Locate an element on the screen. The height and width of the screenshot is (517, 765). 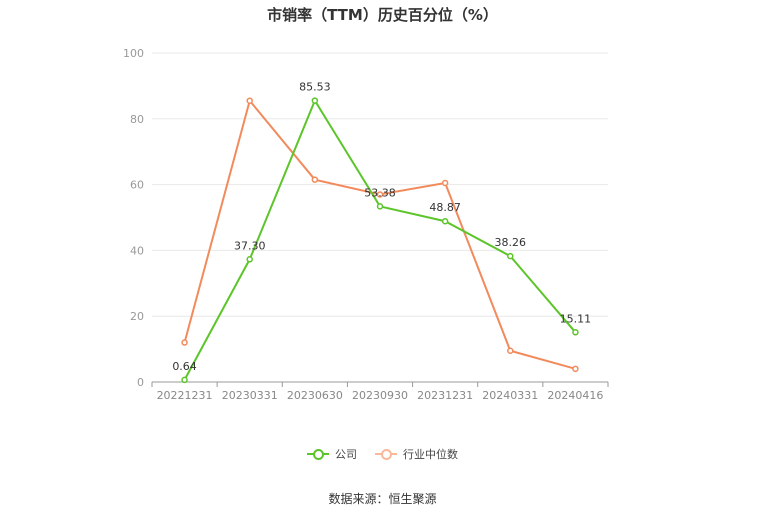
x-tick-label: 20230331 is located at coordinates (250, 395).